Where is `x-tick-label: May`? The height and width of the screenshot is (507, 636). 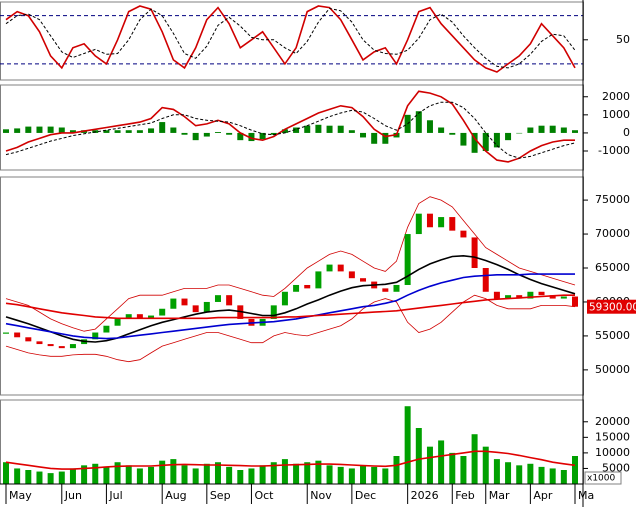
x-tick-label: May is located at coordinates (20, 495).